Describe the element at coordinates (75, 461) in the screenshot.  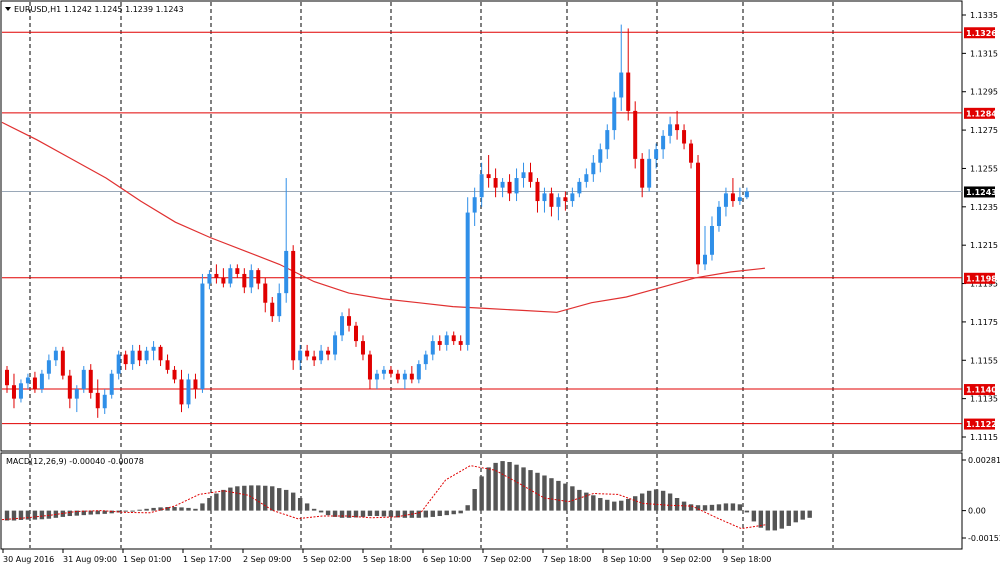
I see `macd-label: MACD(12,26,9) -0.00040 -0.00078` at that location.